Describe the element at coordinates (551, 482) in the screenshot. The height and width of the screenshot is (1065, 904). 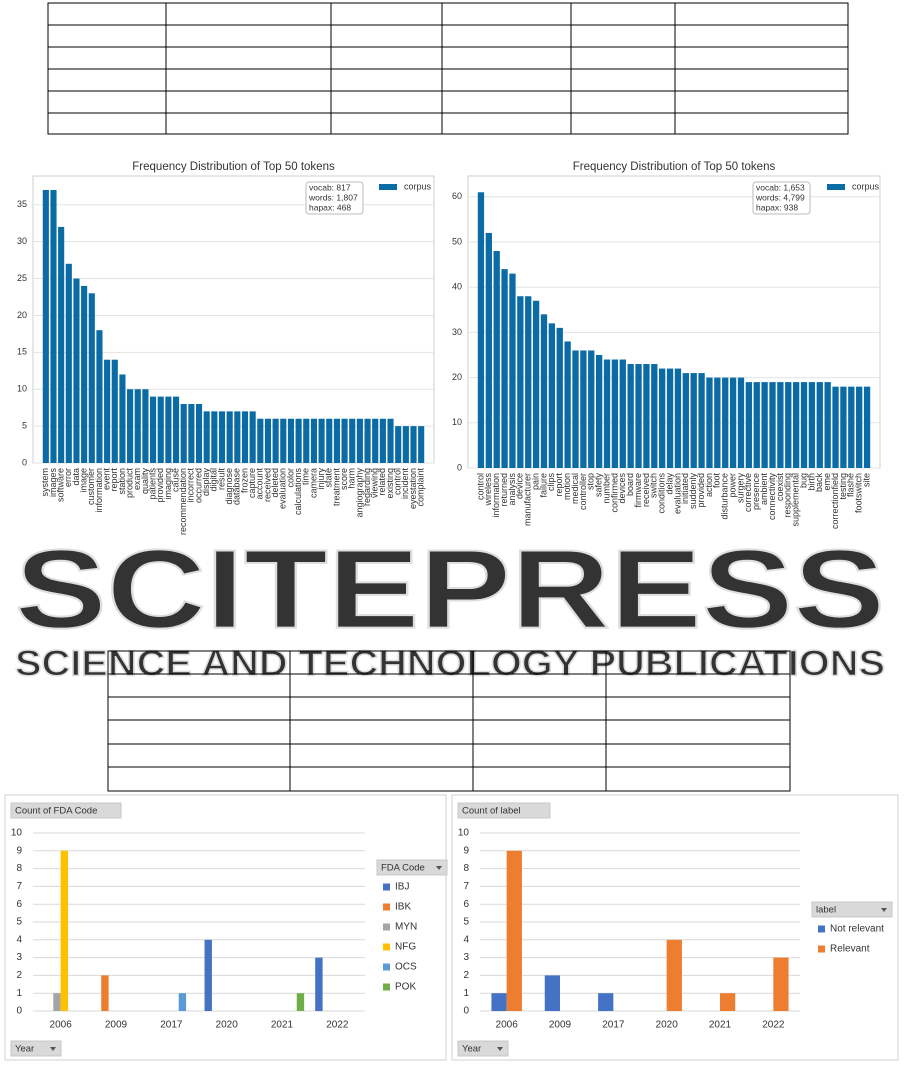
I see `x-tick-label: clips` at that location.